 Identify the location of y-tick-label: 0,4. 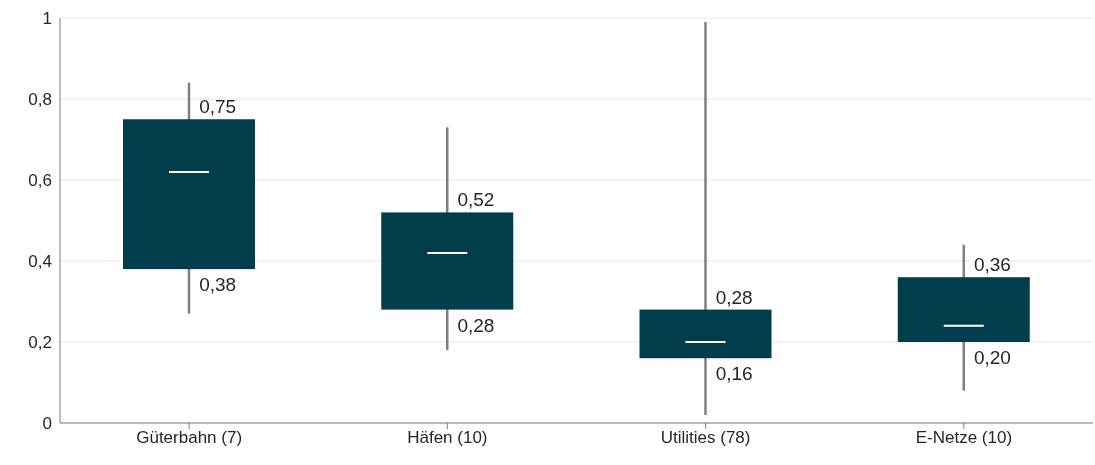
(40, 262).